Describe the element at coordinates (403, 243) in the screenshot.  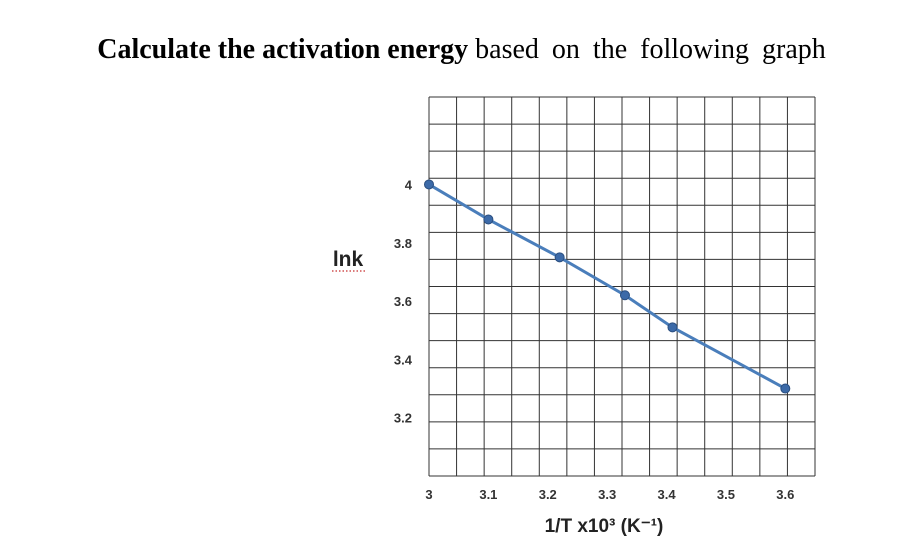
I see `y-tick-label: 3.8` at that location.